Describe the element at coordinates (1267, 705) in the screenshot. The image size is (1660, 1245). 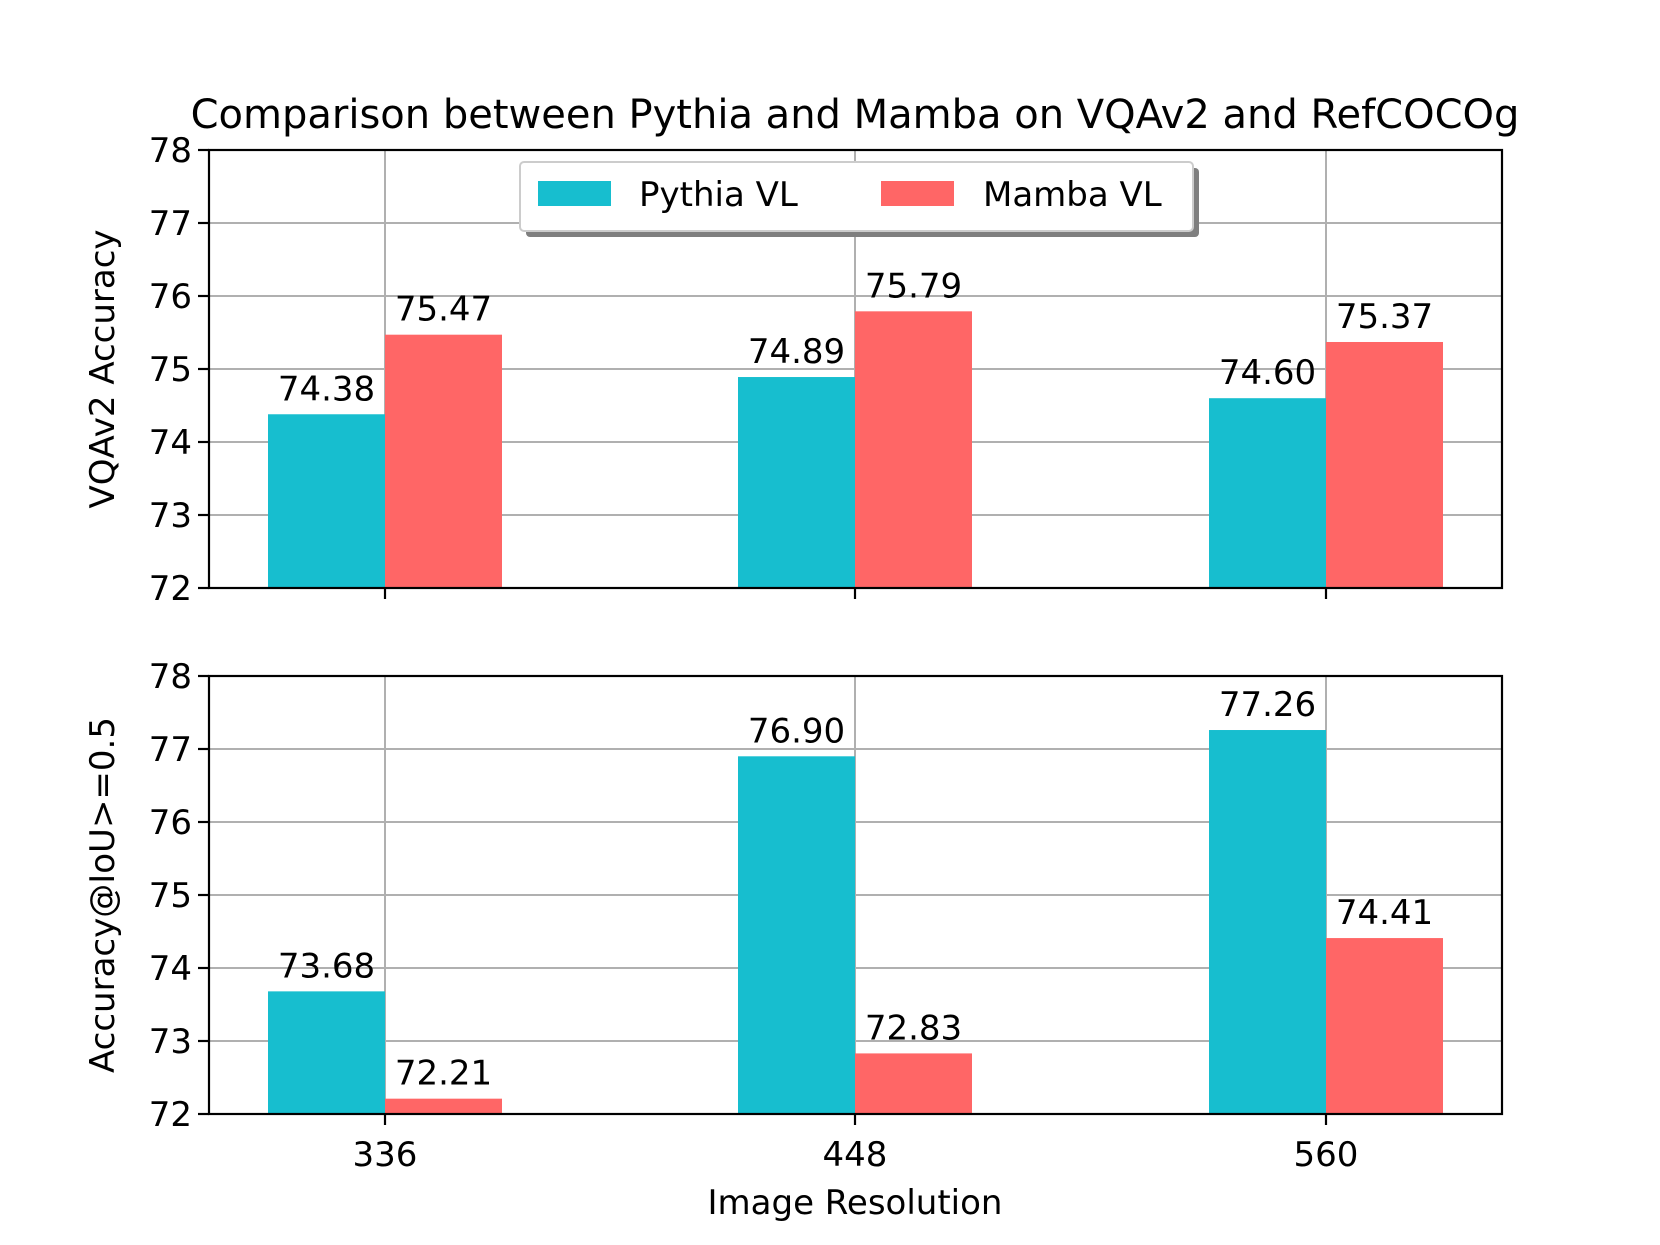
I see `data-label-pythia-vl: 77.26` at that location.